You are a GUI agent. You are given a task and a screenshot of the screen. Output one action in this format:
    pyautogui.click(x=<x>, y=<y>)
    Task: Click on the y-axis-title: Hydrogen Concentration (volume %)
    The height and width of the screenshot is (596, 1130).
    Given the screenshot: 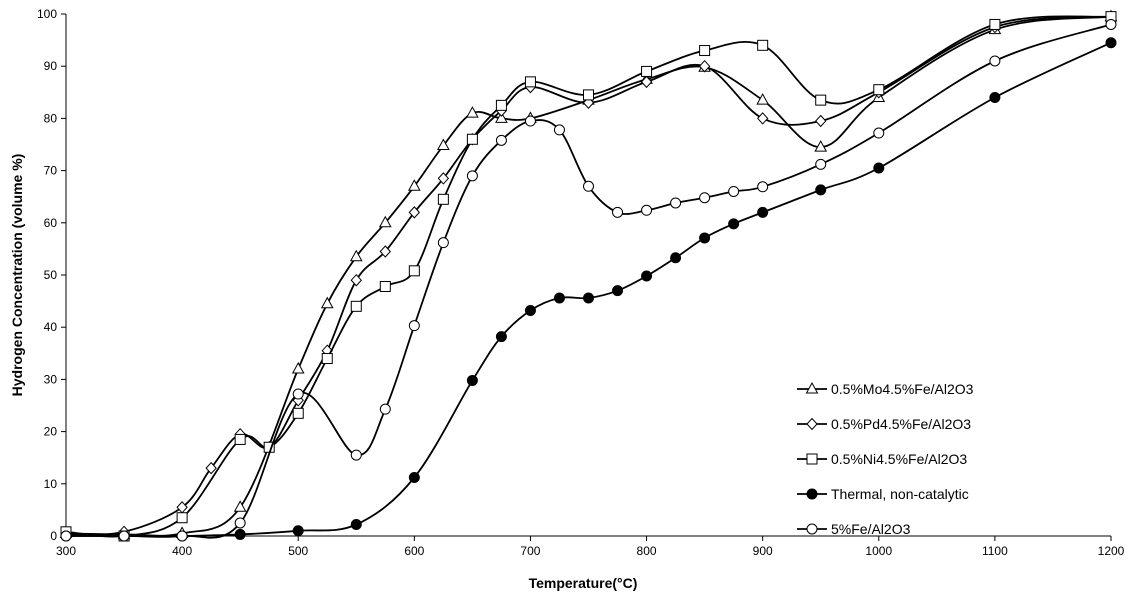 What is the action you would take?
    pyautogui.click(x=17, y=275)
    